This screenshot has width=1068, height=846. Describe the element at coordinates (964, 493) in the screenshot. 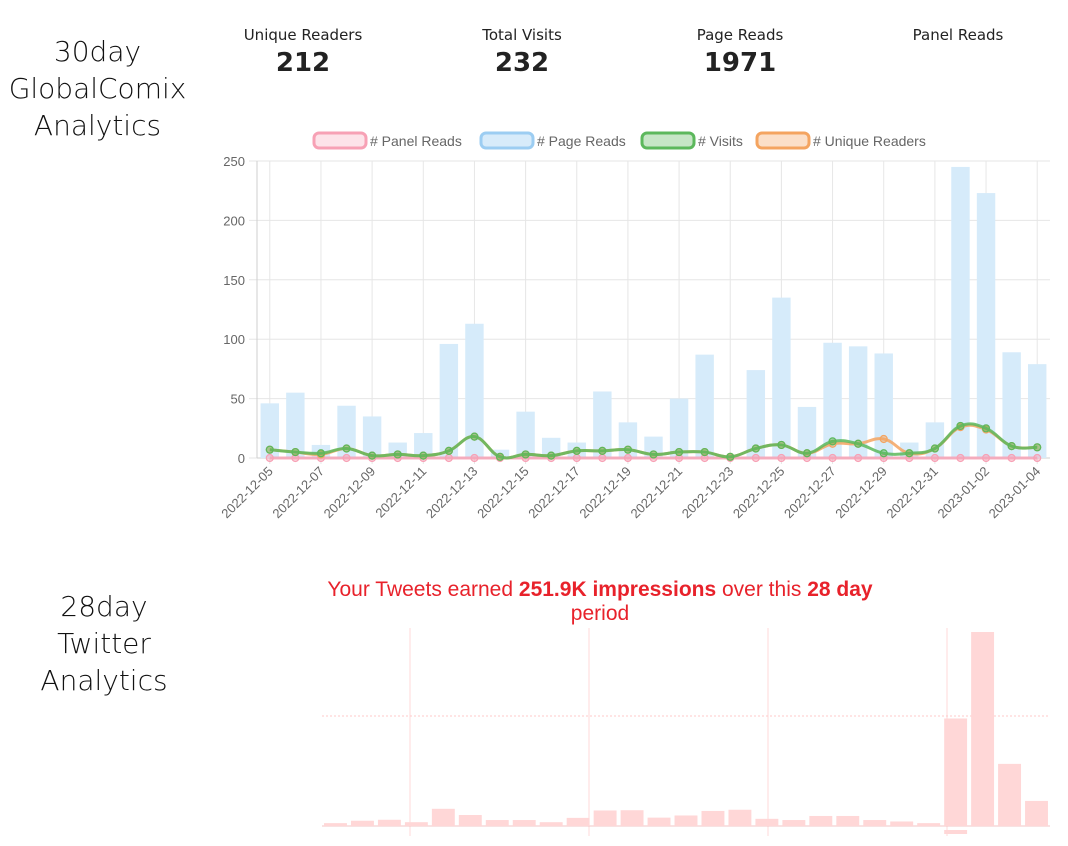

I see `x-tick-label: 2023-01-02` at that location.